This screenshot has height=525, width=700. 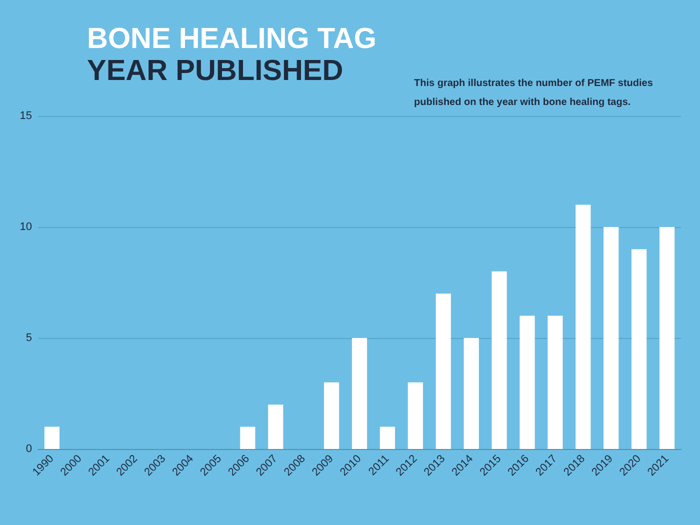 What do you see at coordinates (26, 116) in the screenshot?
I see `y-tick-label: 15` at bounding box center [26, 116].